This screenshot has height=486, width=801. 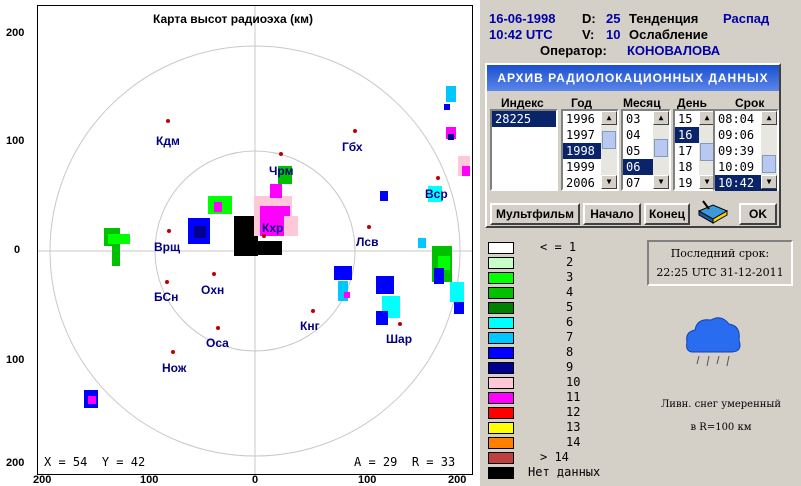 I want to click on date-value: 16-06-1998, so click(x=522, y=18).